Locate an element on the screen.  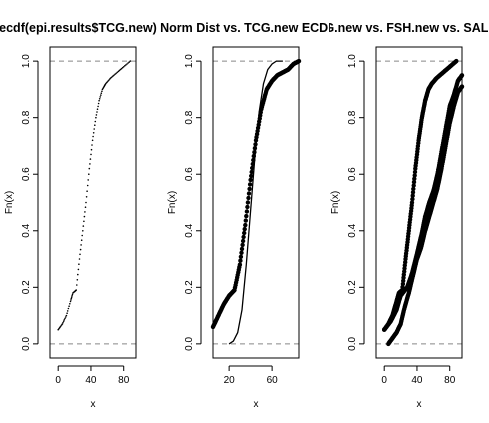
y-axis-label: Fn(x) is located at coordinates (335, 202).